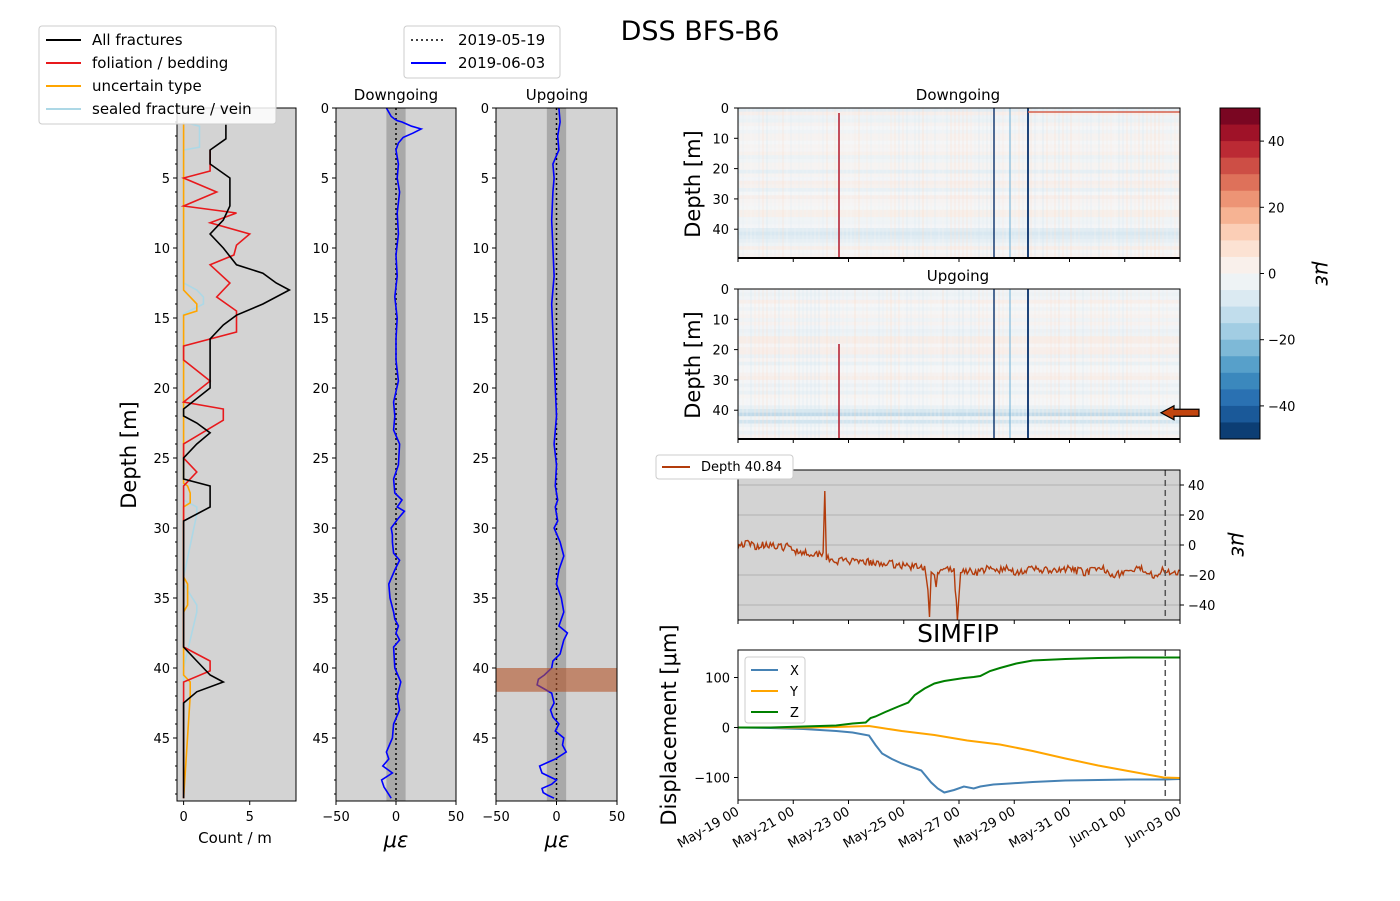 Image resolution: width=1400 pixels, height=901 pixels. Describe the element at coordinates (320, 669) in the screenshot. I see `downgoing-profile-y-tick-label: 40` at that location.